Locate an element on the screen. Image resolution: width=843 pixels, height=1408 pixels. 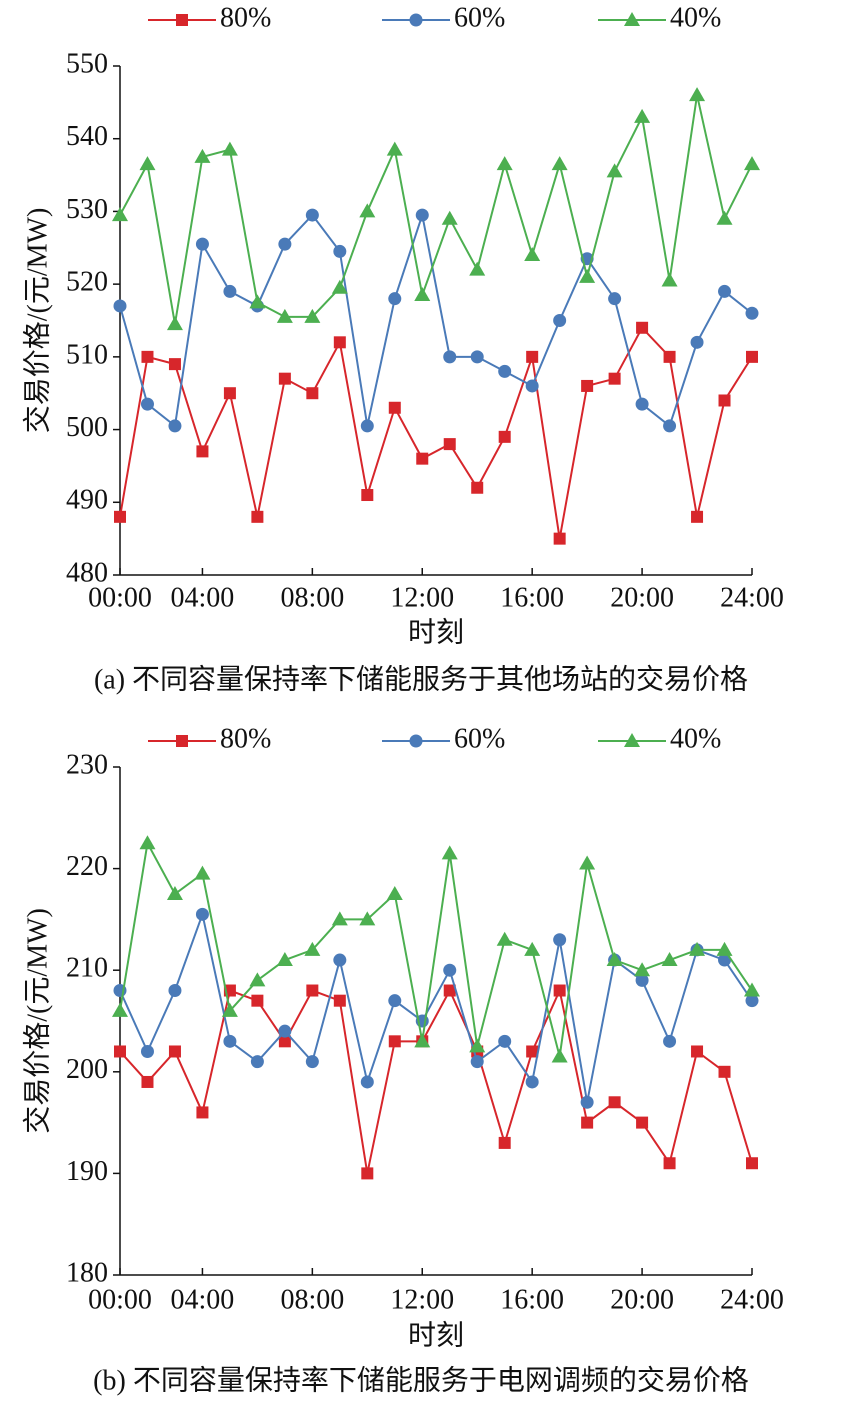
y-tick-label: 200 is located at coordinates (87, 1069).